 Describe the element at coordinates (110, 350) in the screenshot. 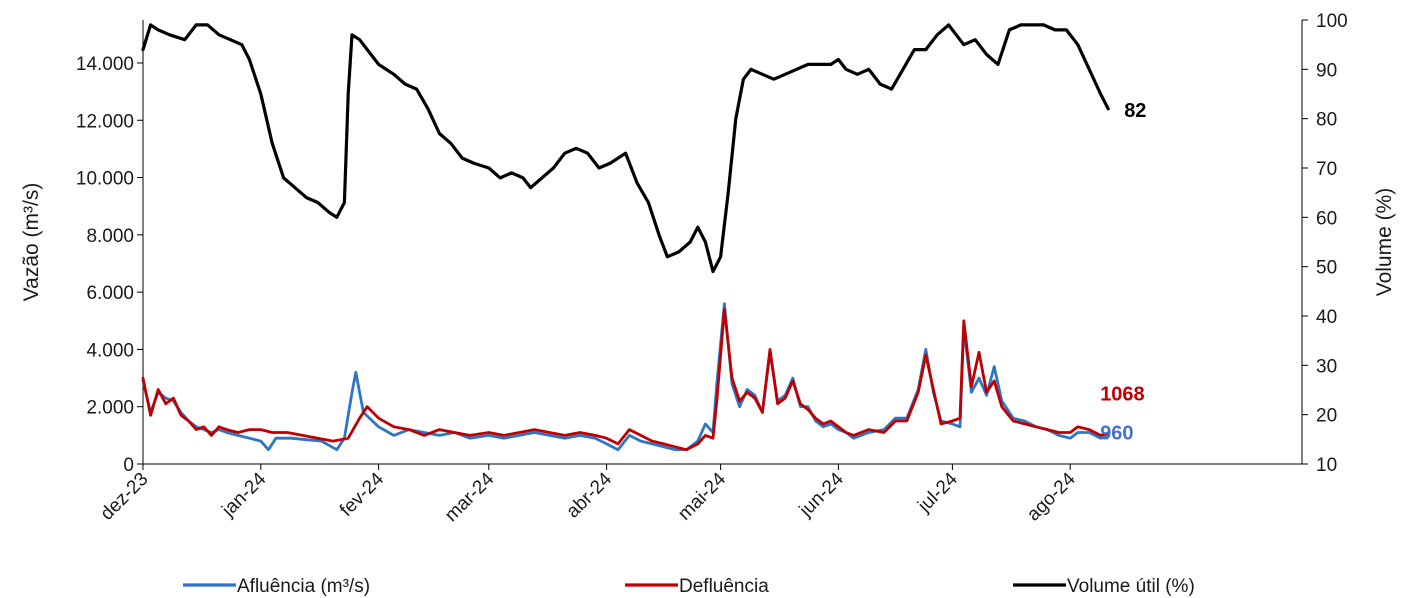

I see `left-tick-label: 4.000` at that location.